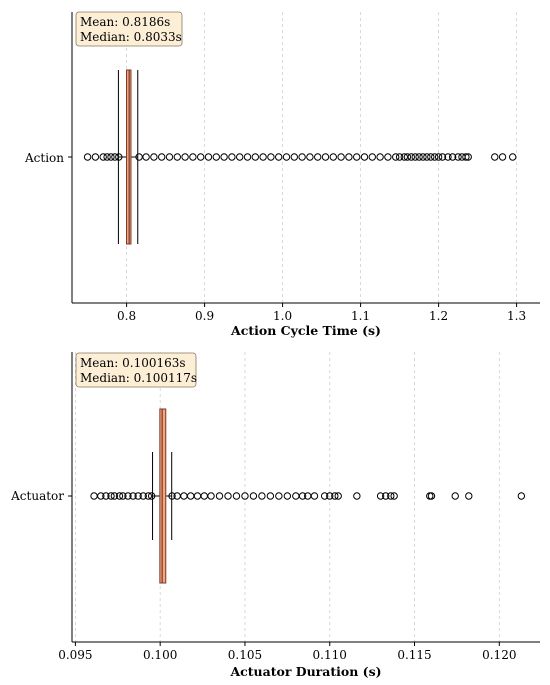  Describe the element at coordinates (163, 496) in the screenshot. I see `iqr-box` at that location.